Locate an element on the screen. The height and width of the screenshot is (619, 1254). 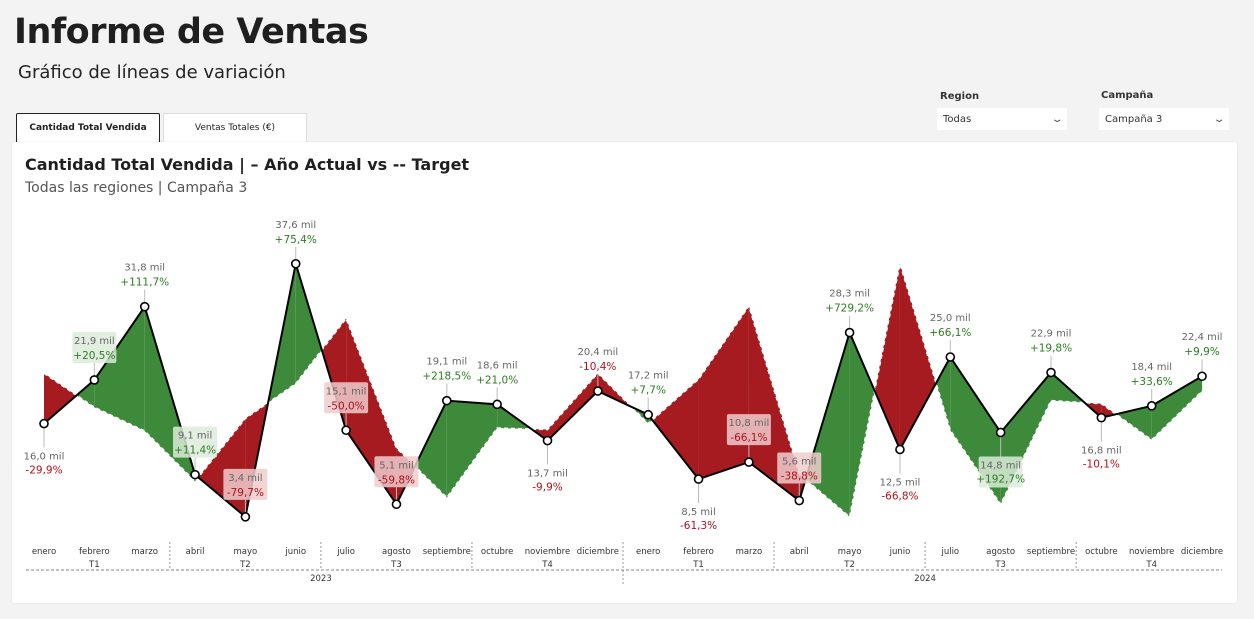
chart-subtitle: Todas las regiones | Campaña 3 is located at coordinates (136, 188).